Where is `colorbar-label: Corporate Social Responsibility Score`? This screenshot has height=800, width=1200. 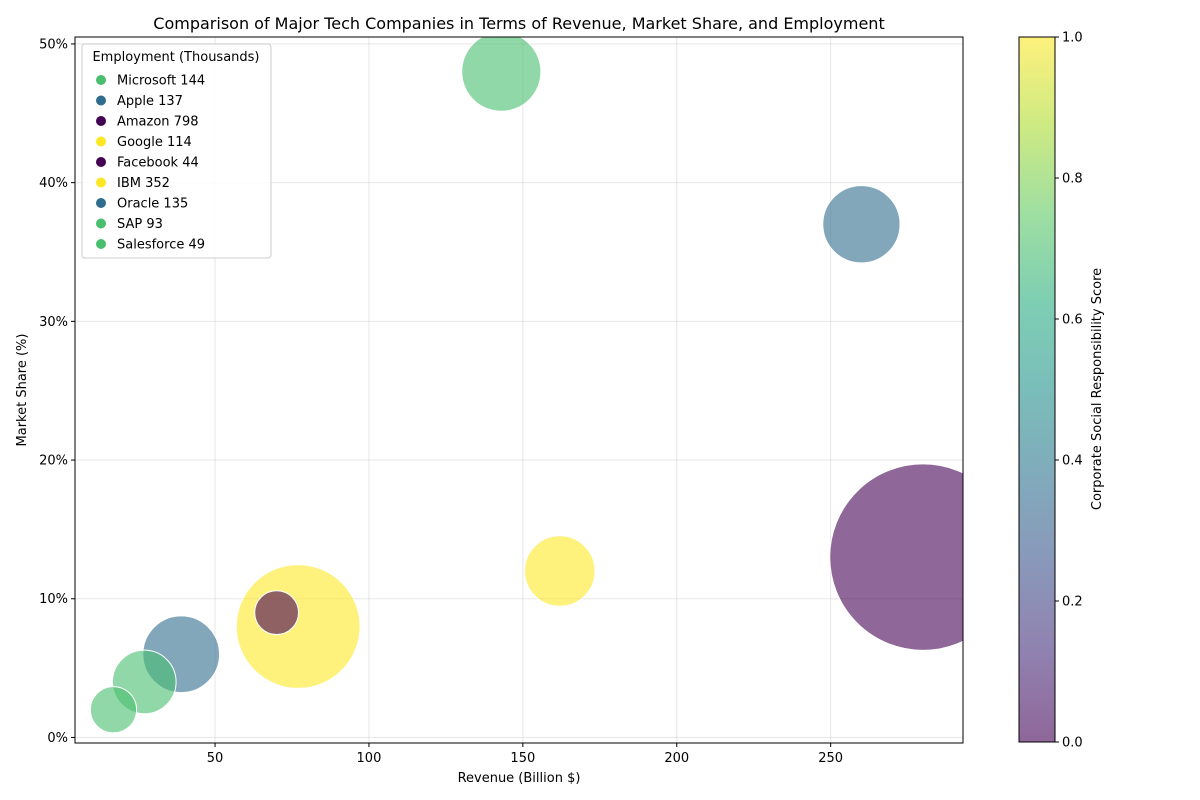 colorbar-label: Corporate Social Responsibility Score is located at coordinates (1097, 389).